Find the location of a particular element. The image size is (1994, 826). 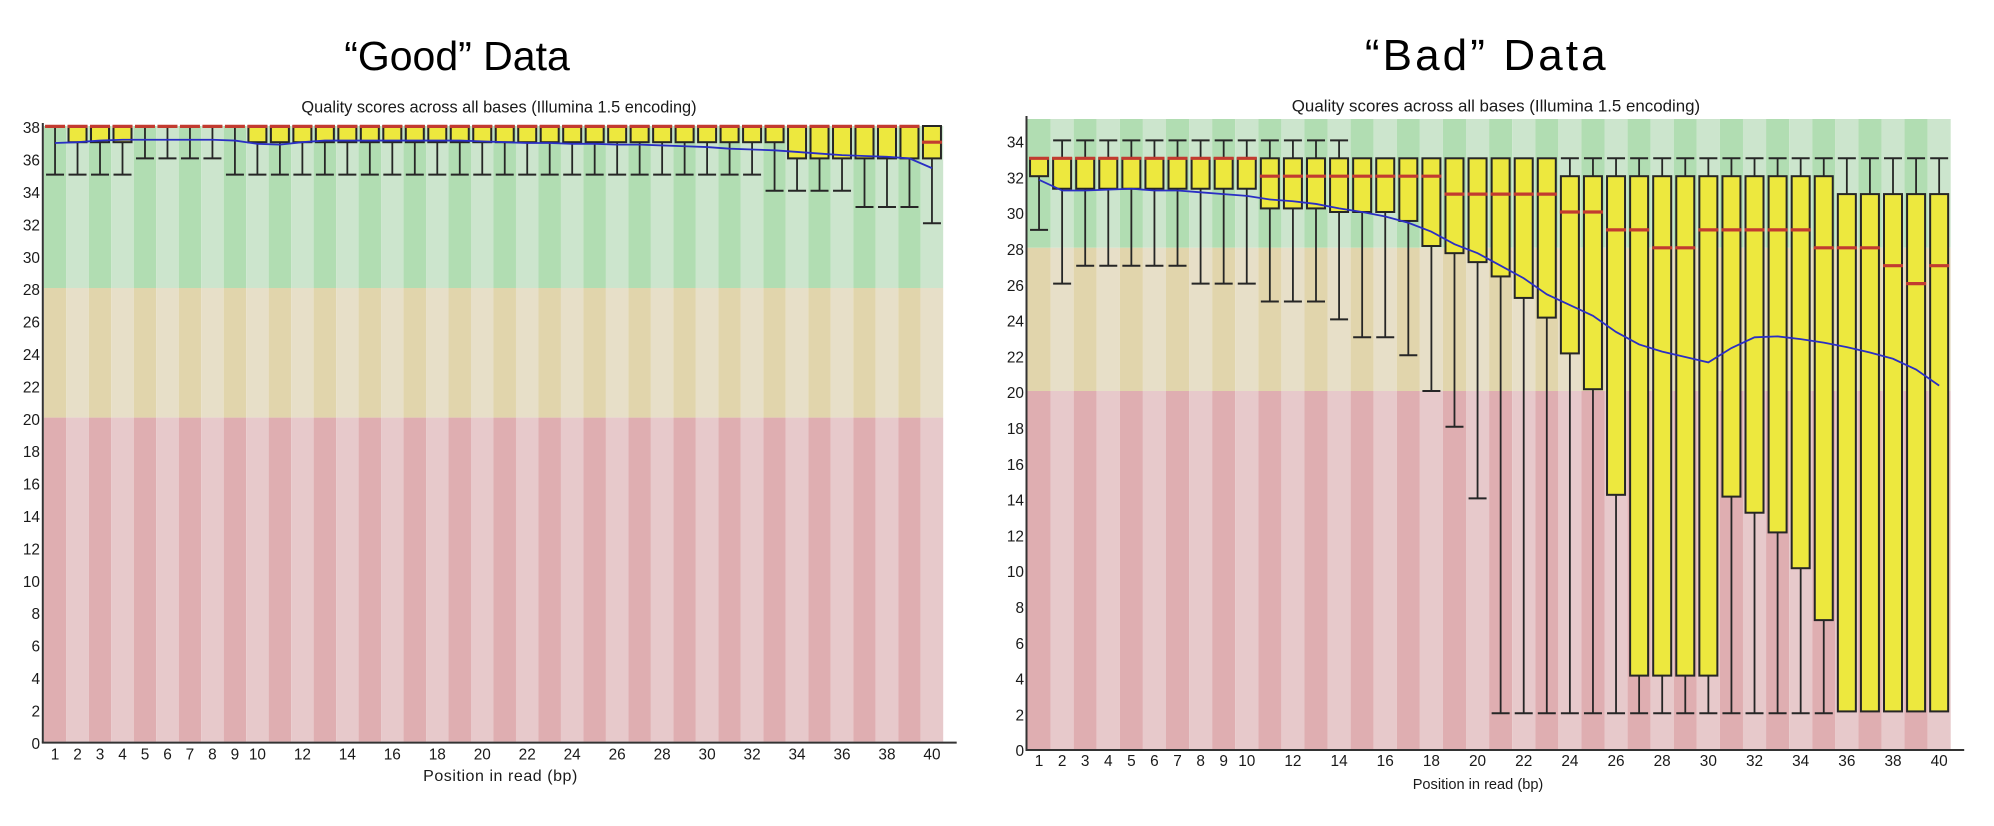

svg-text: “Good” Data is located at coordinates (457, 56).